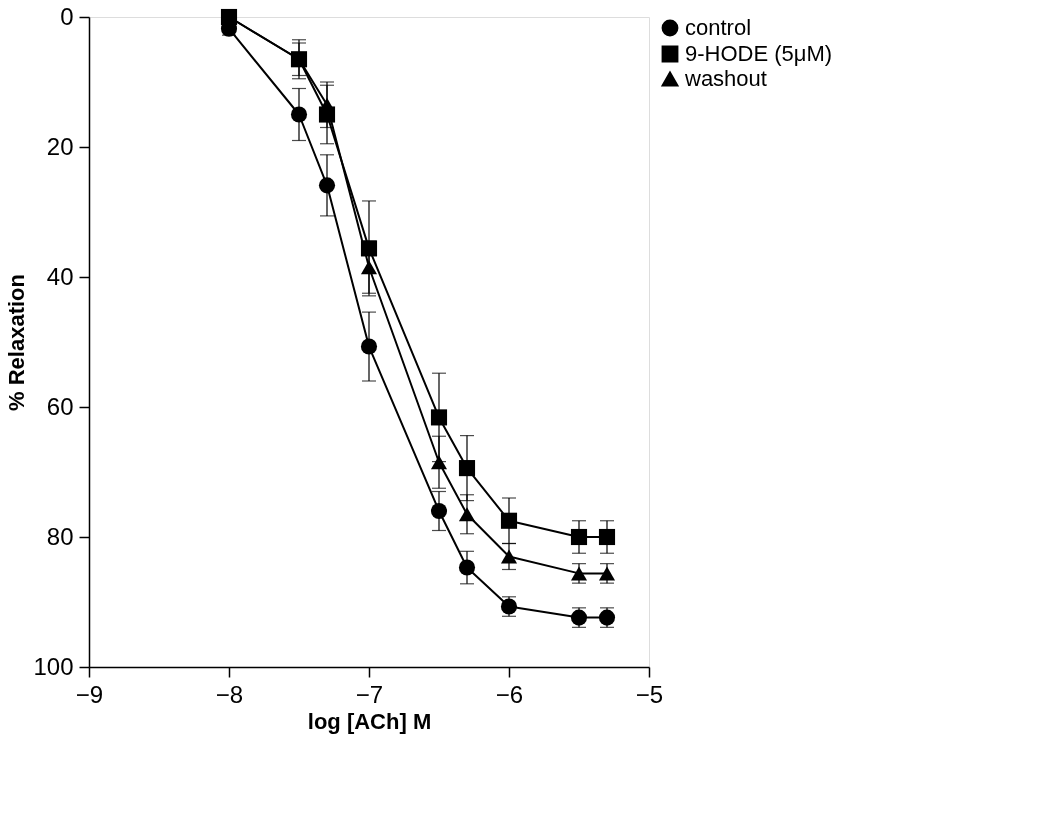  I want to click on y-axis-title: % Relaxation, so click(17, 342).